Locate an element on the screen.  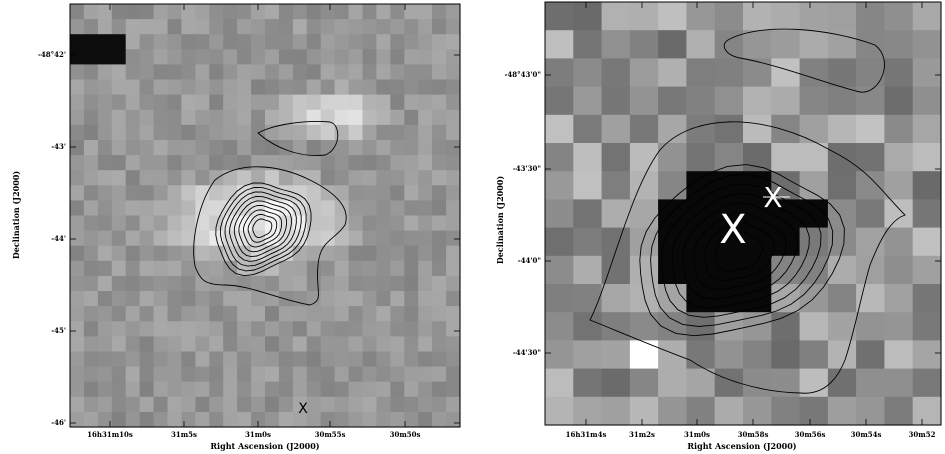
left-x-tick-label: 31m0s is located at coordinates (258, 434).